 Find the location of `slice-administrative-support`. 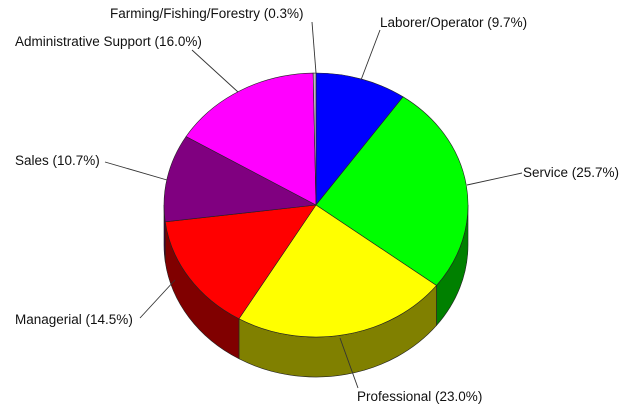

slice-administrative-support is located at coordinates (251, 139).